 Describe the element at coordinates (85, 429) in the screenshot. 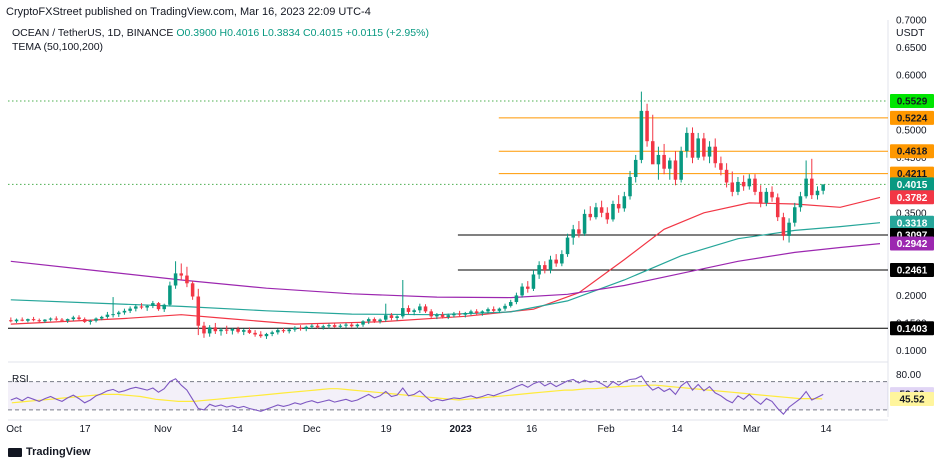

I see `x-tick-label: 17` at that location.